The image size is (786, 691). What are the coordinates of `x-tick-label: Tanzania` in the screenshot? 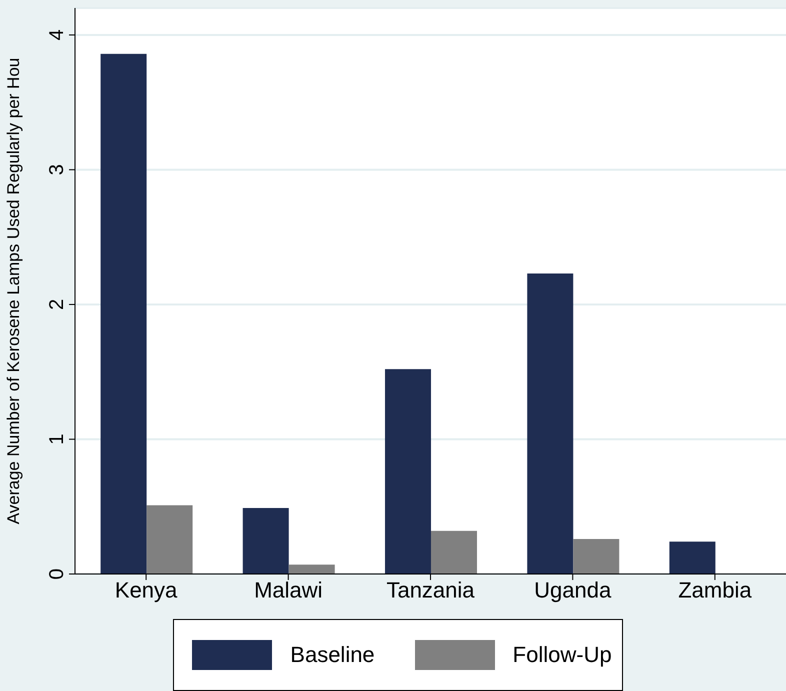 It's located at (431, 590).